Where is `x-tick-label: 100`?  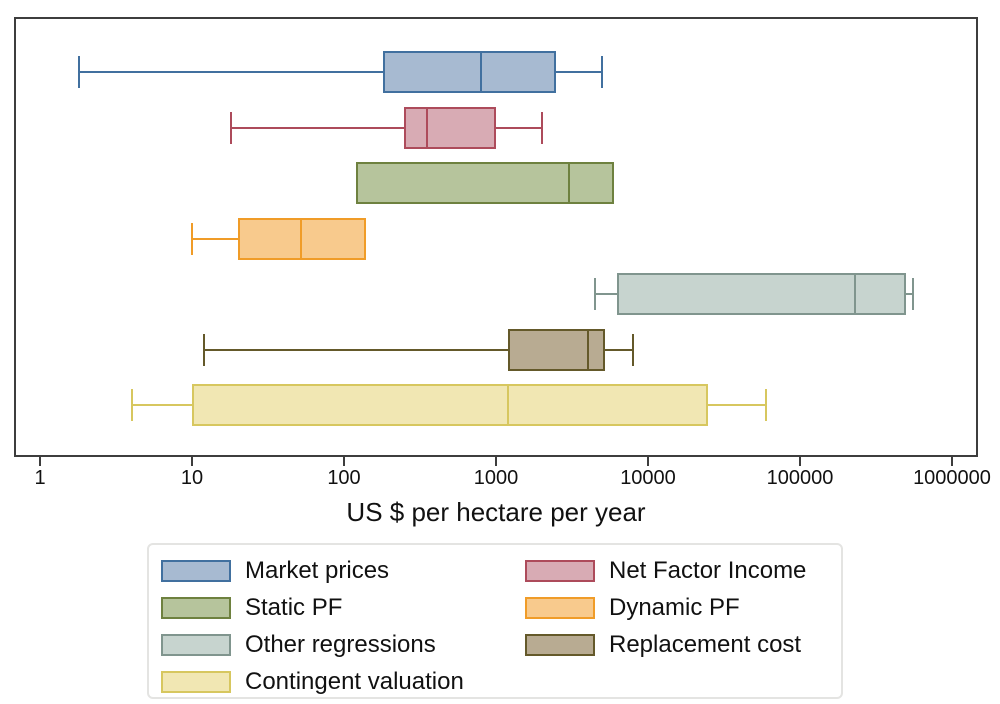 x-tick-label: 100 is located at coordinates (344, 478).